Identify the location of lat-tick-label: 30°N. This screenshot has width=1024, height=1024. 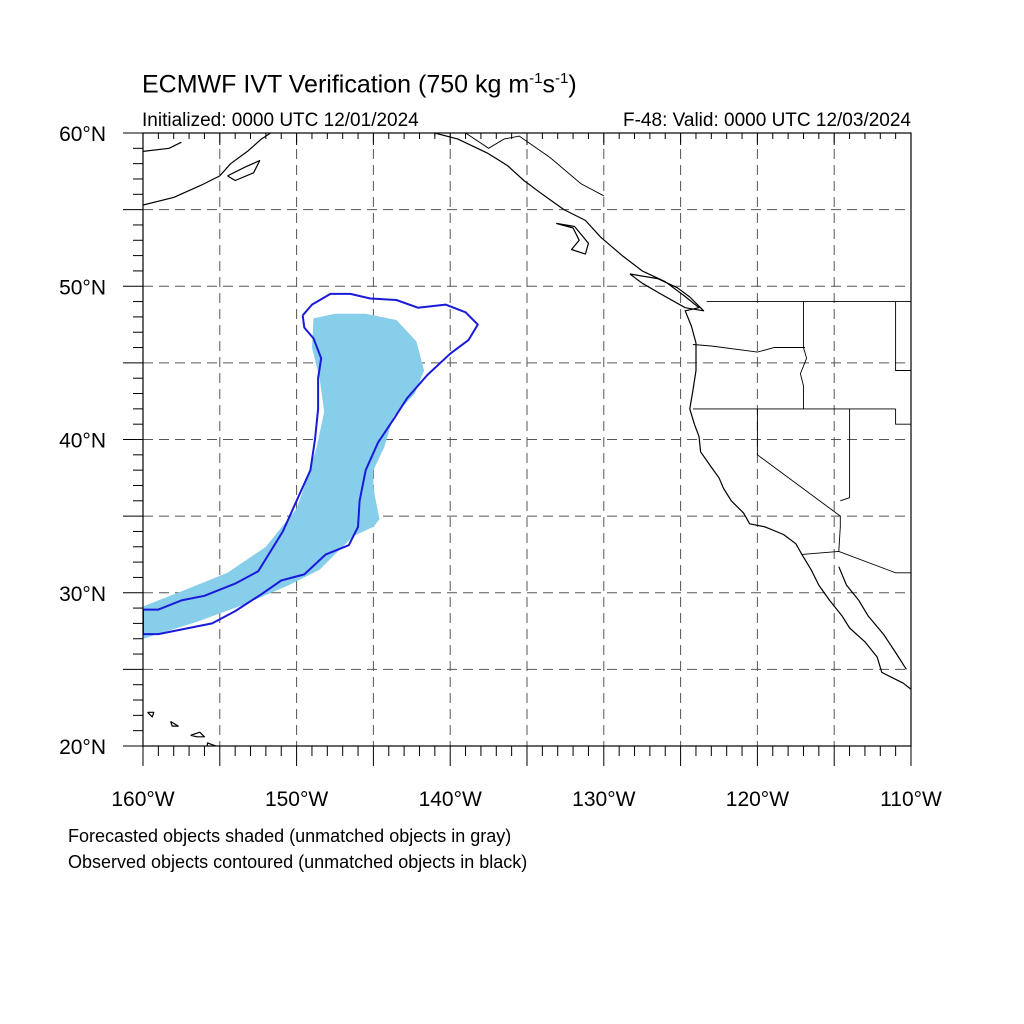
(82, 594).